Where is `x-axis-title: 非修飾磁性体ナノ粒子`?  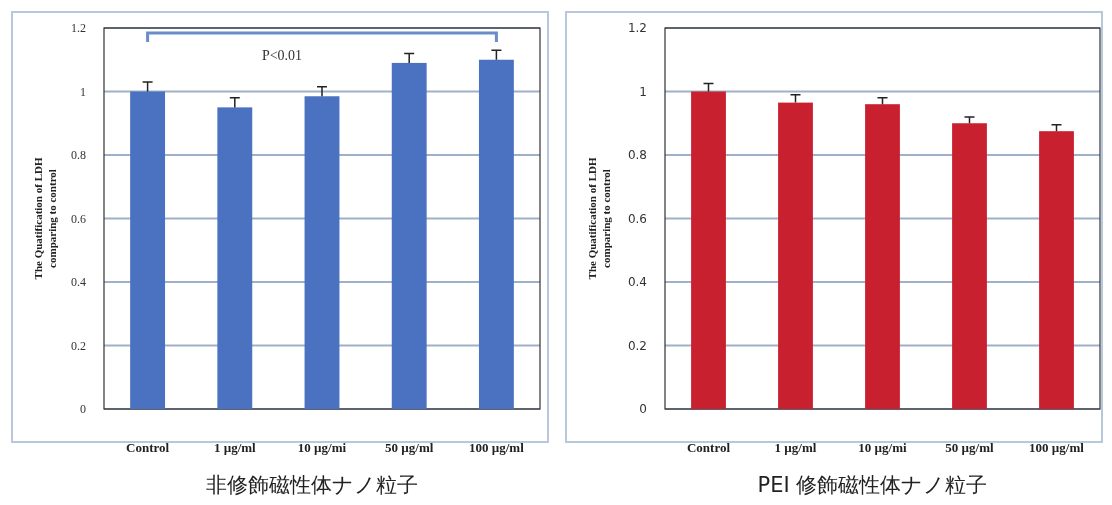 x-axis-title: 非修飾磁性体ナノ粒子 is located at coordinates (312, 485).